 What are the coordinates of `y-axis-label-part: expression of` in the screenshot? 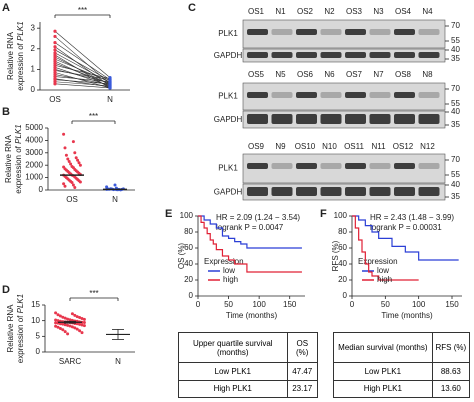 It's located at (20, 338).